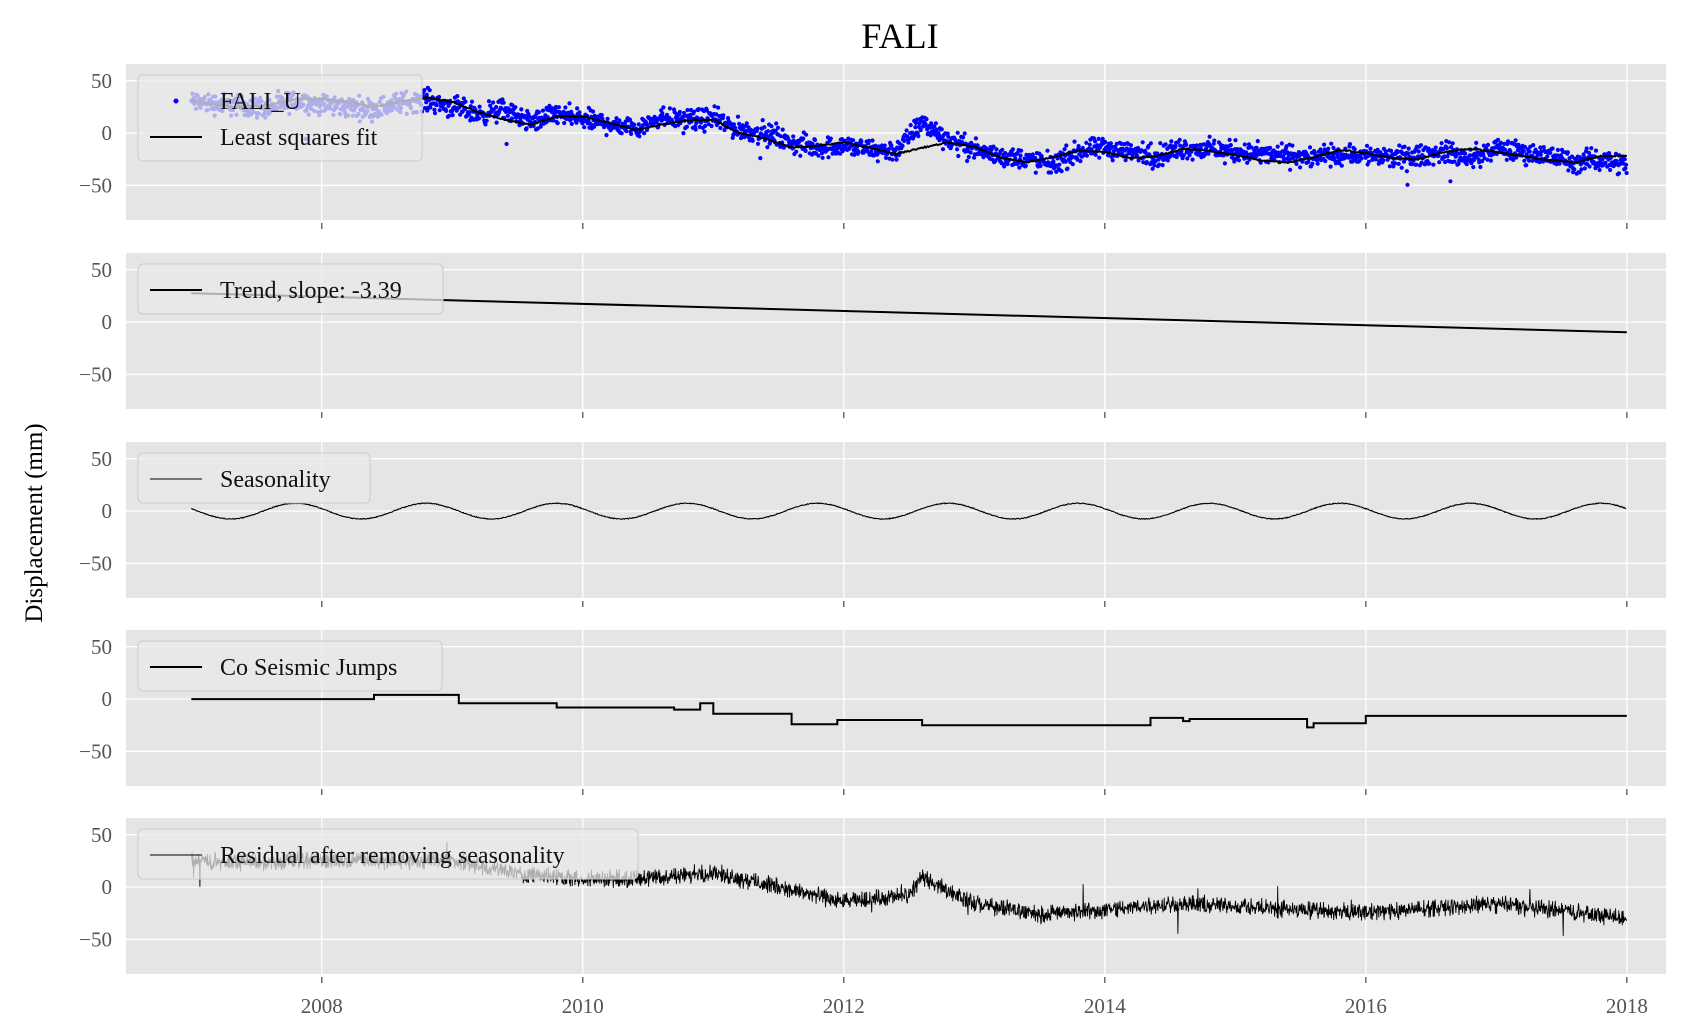 The height and width of the screenshot is (1035, 1693). What do you see at coordinates (392, 856) in the screenshot?
I see `legend-label: Residual after removing seasonality` at bounding box center [392, 856].